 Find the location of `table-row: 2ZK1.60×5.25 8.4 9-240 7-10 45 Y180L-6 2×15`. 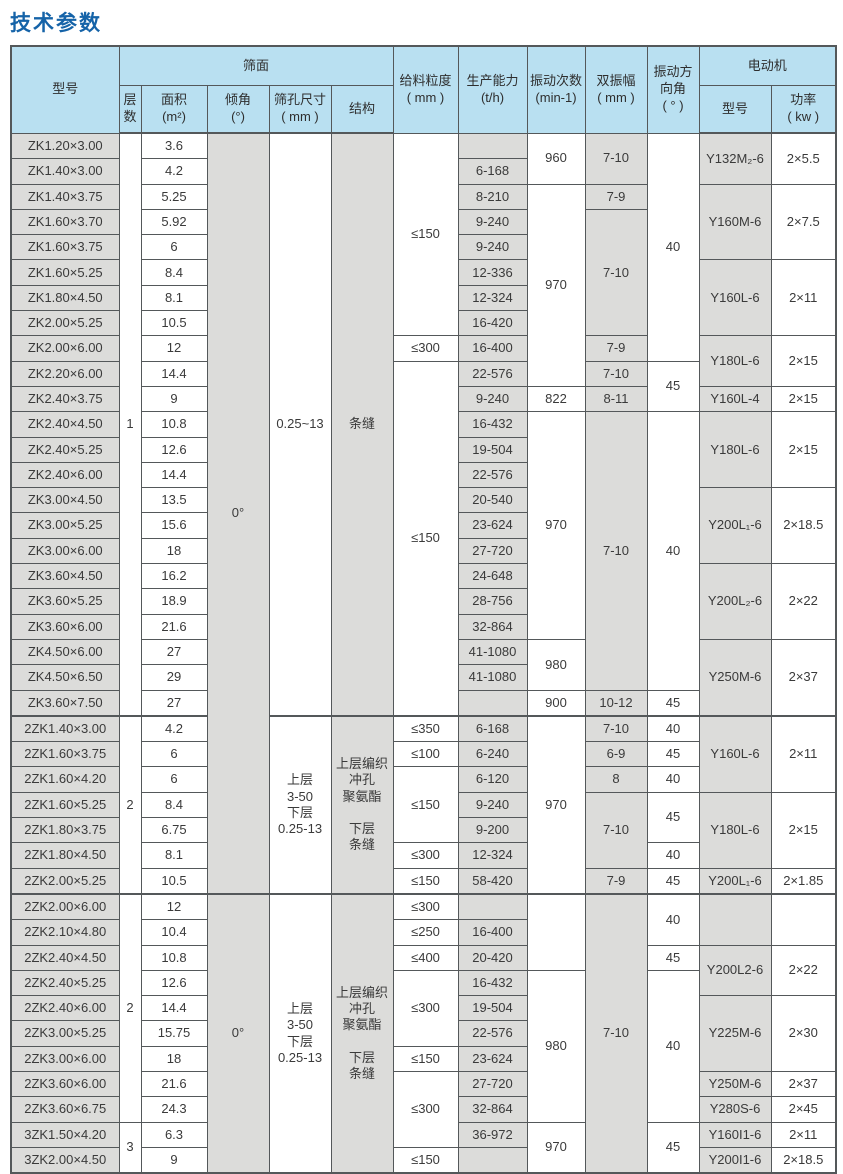

table-row: 2ZK1.60×5.25 8.4 9-240 7-10 45 Y180L-6 2×15 is located at coordinates (423, 830).